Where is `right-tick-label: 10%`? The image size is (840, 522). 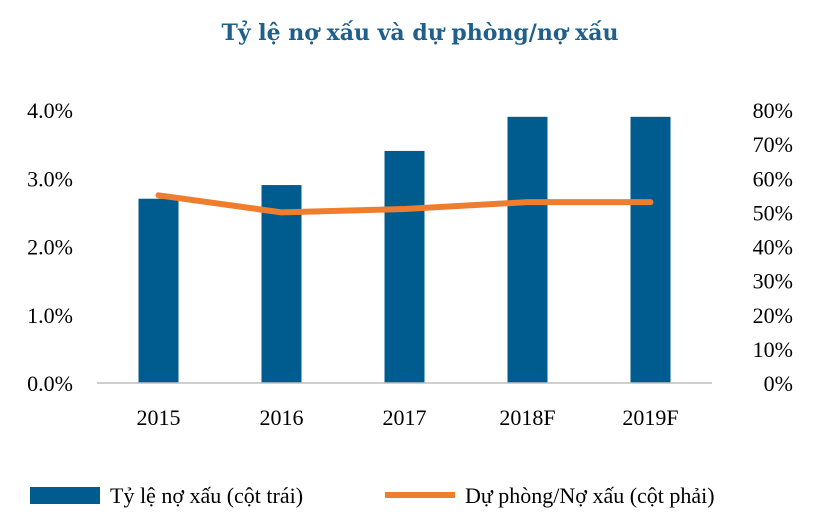 right-tick-label: 10% is located at coordinates (773, 349).